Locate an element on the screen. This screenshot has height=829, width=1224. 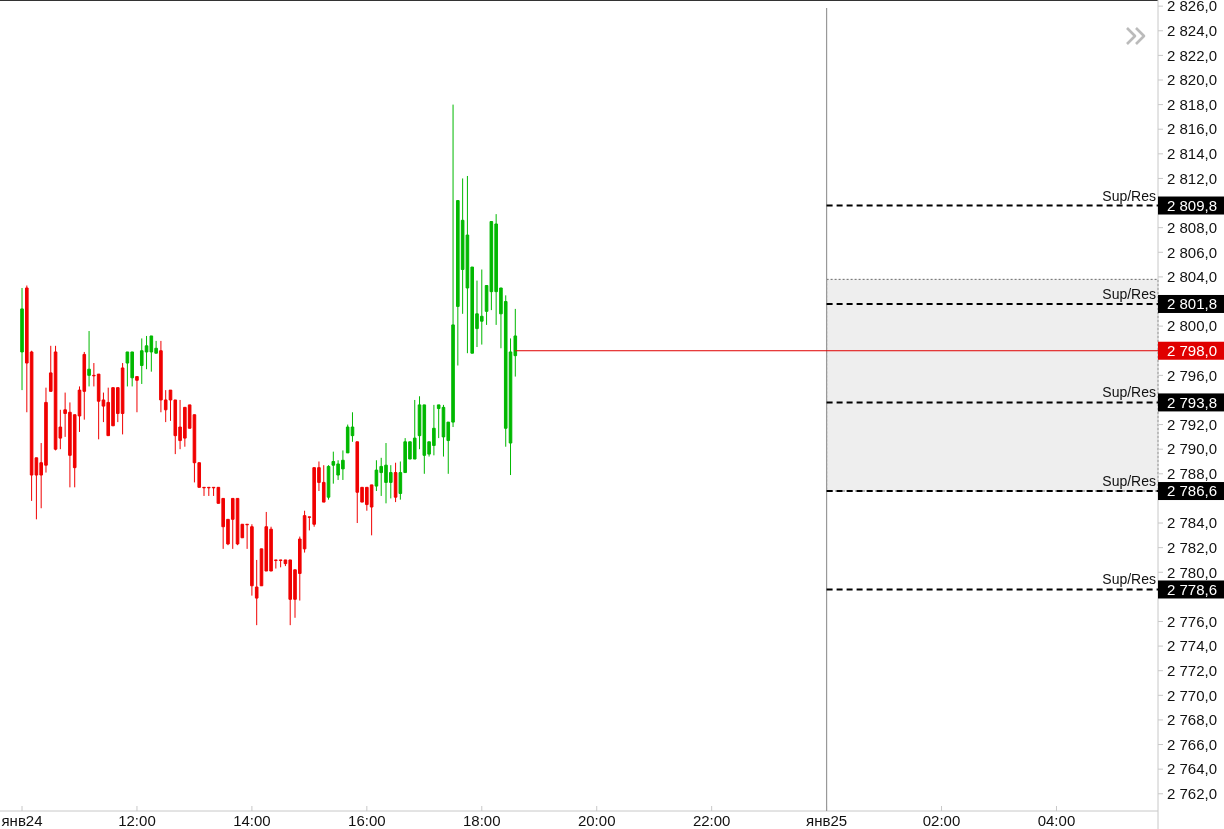
text: 2 778,6 is located at coordinates (1192, 589).